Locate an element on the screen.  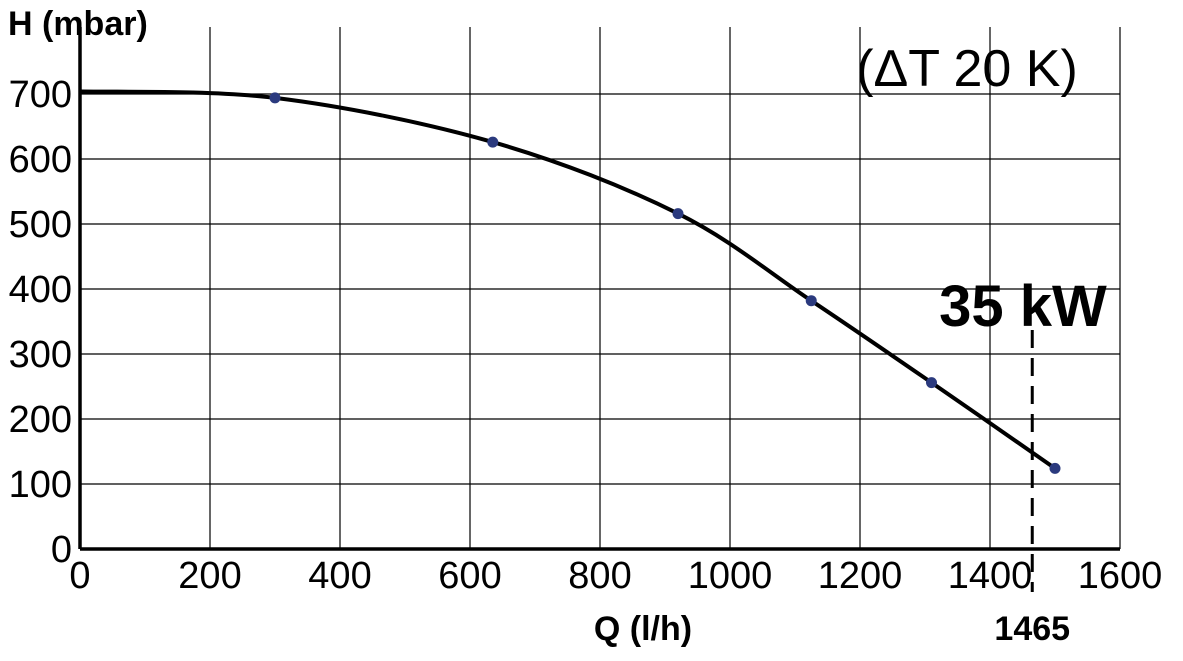
x-tick-label-200: 200 is located at coordinates (209, 576).